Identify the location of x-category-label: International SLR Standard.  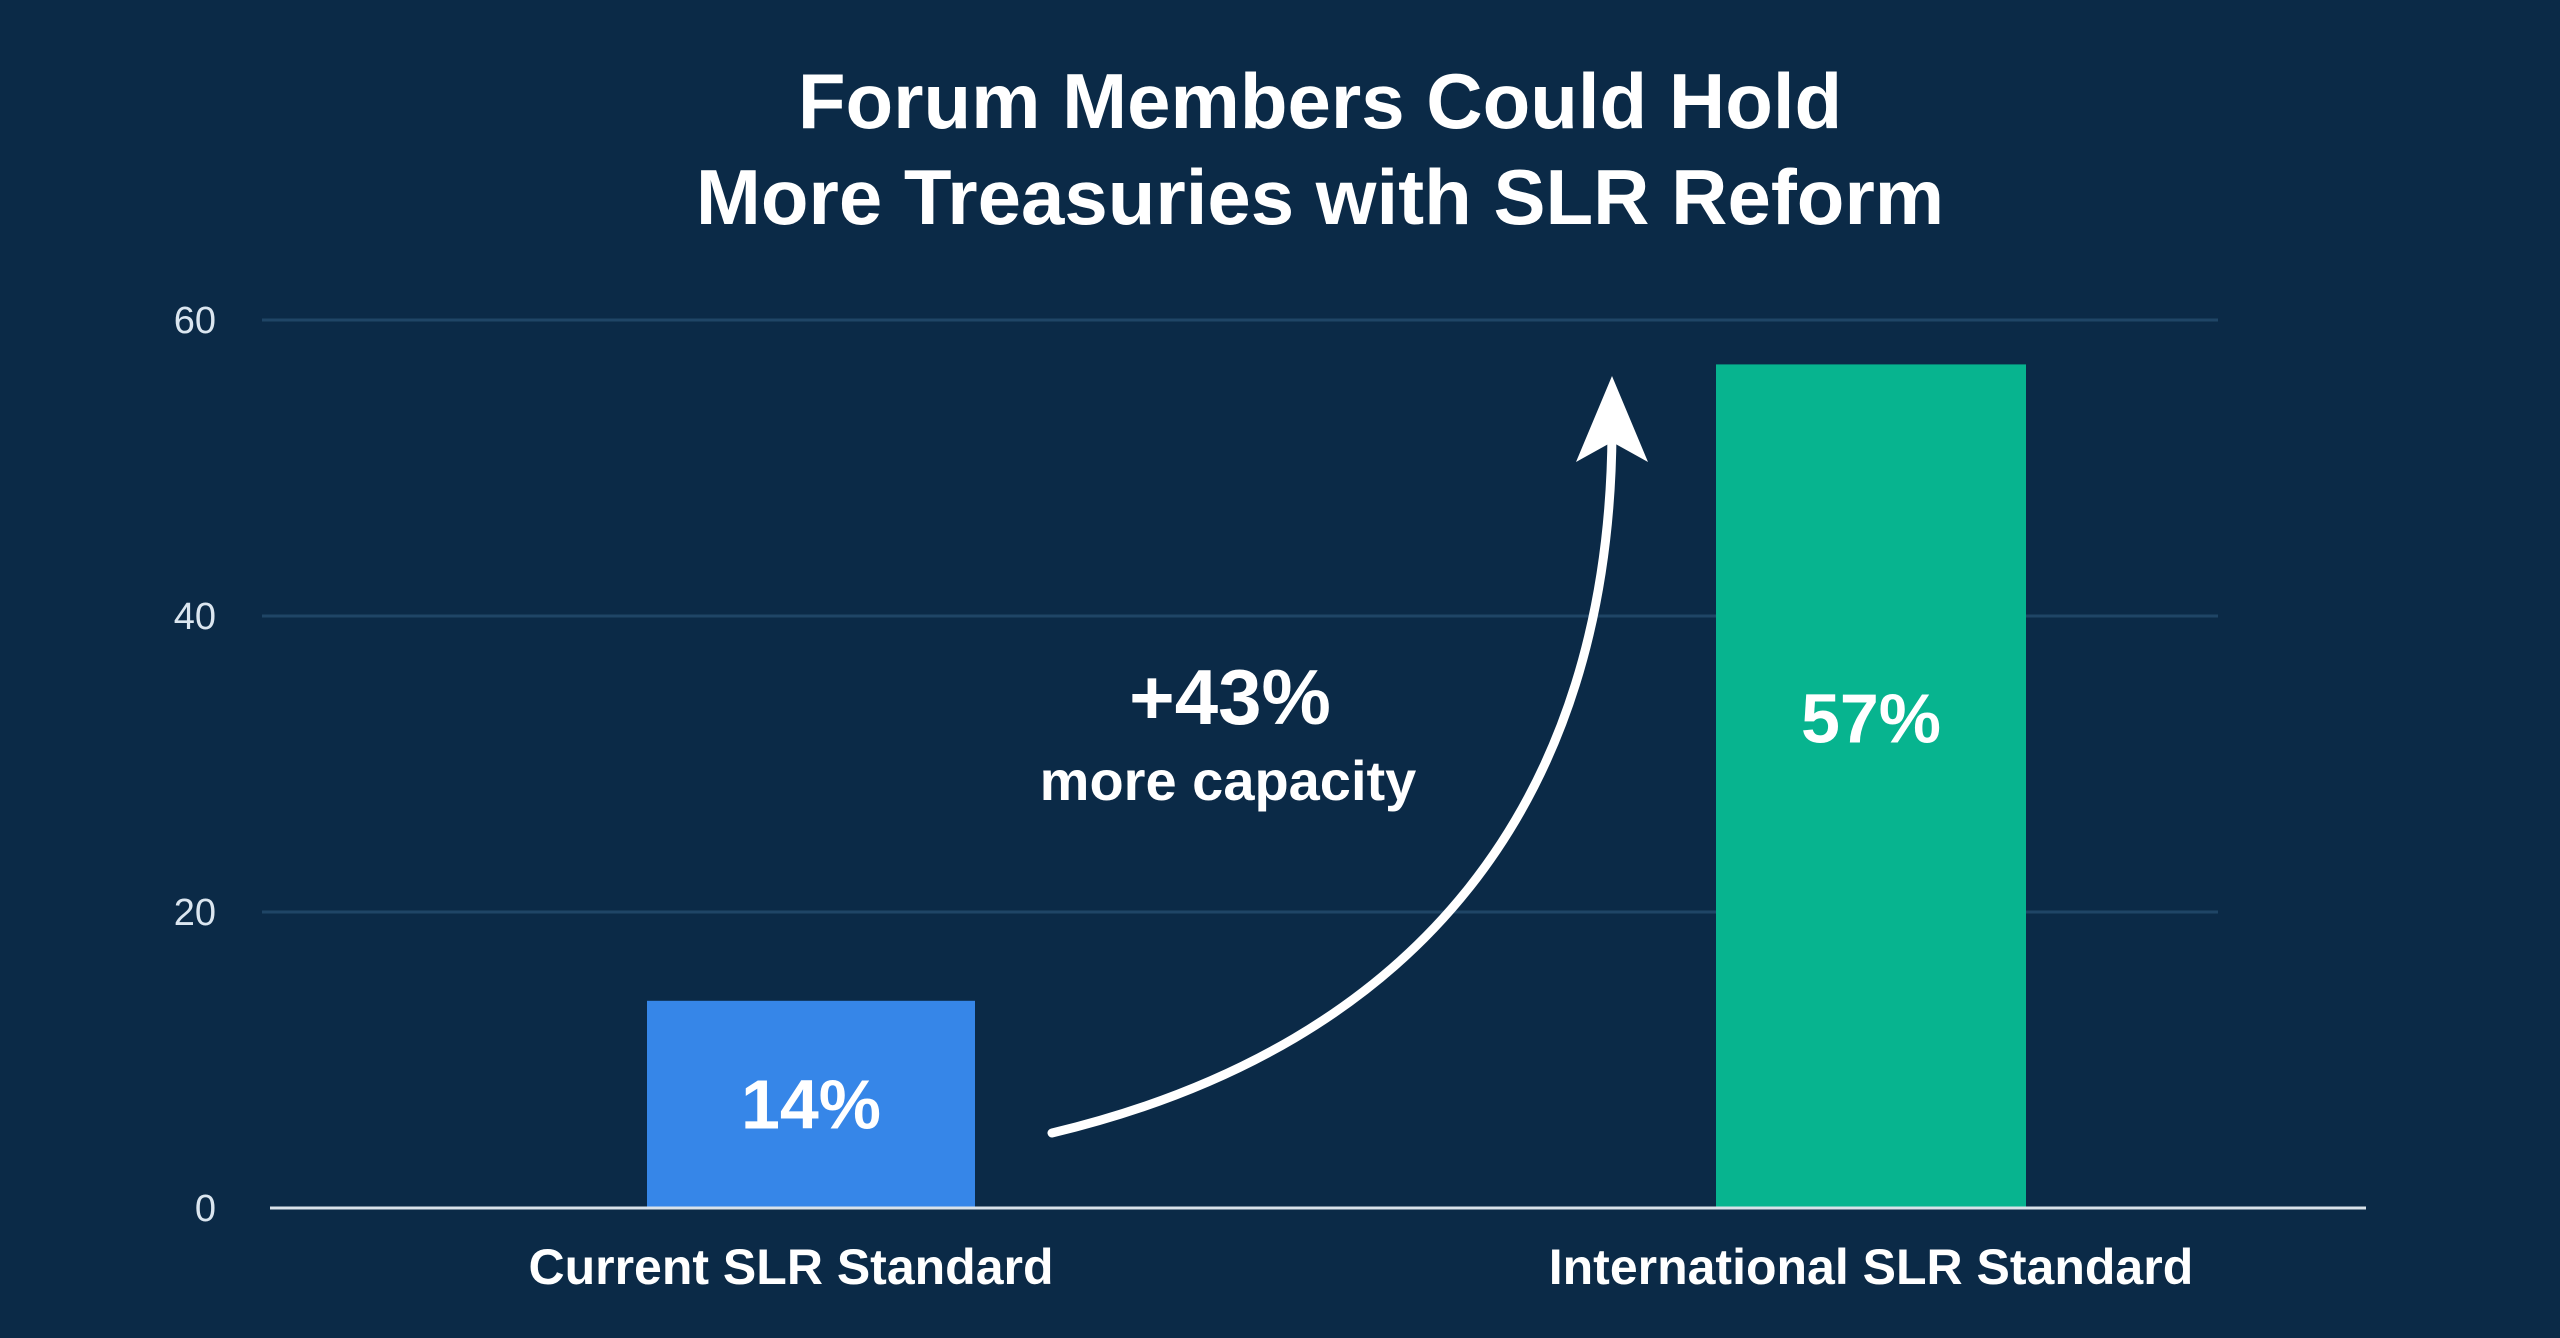
(1871, 1267).